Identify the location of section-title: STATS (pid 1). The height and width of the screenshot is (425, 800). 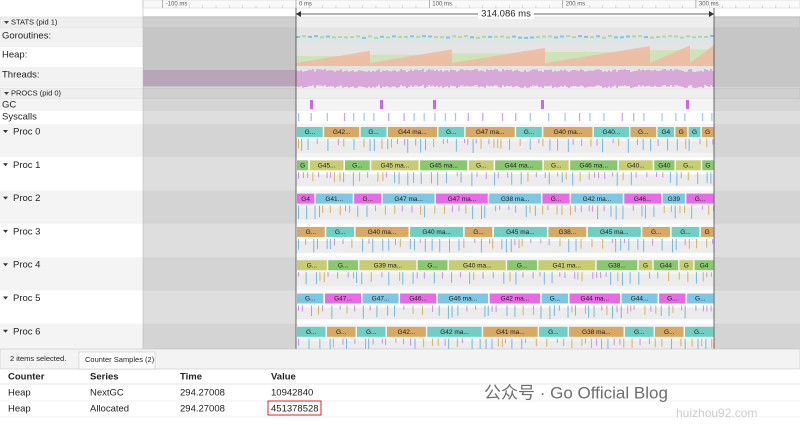
(34, 21).